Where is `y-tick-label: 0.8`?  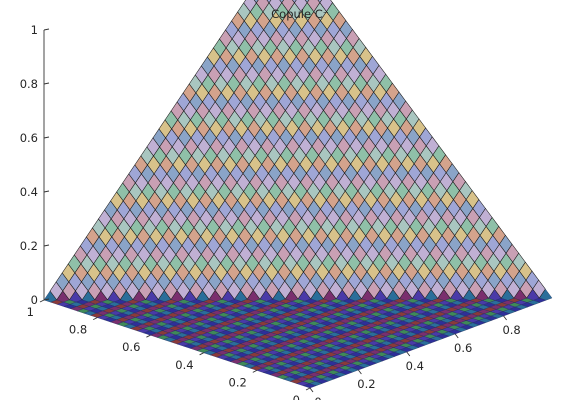
y-tick-label: 0.8 is located at coordinates (78, 330).